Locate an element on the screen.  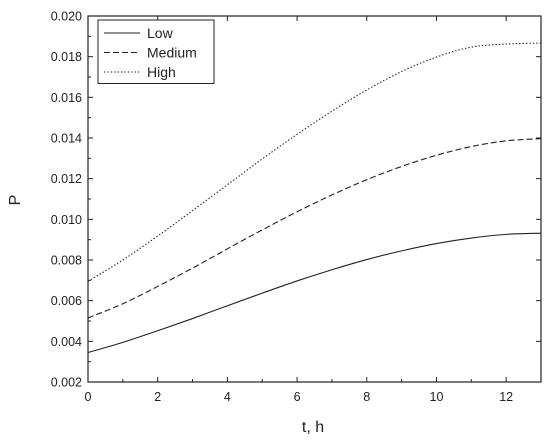
x-tick-label: 6 is located at coordinates (297, 397).